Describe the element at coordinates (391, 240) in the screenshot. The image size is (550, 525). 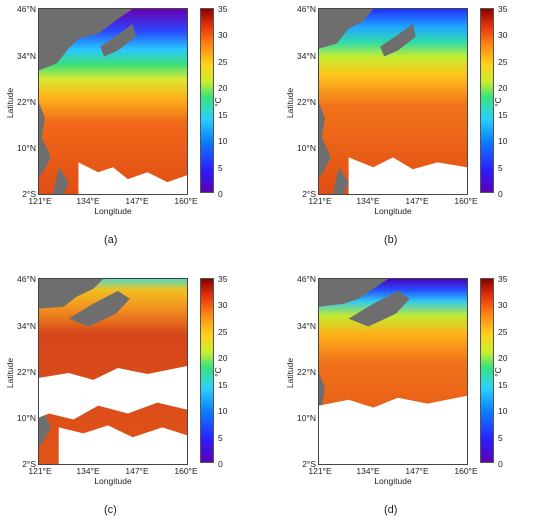
I see `panel-caption: (b)` at that location.